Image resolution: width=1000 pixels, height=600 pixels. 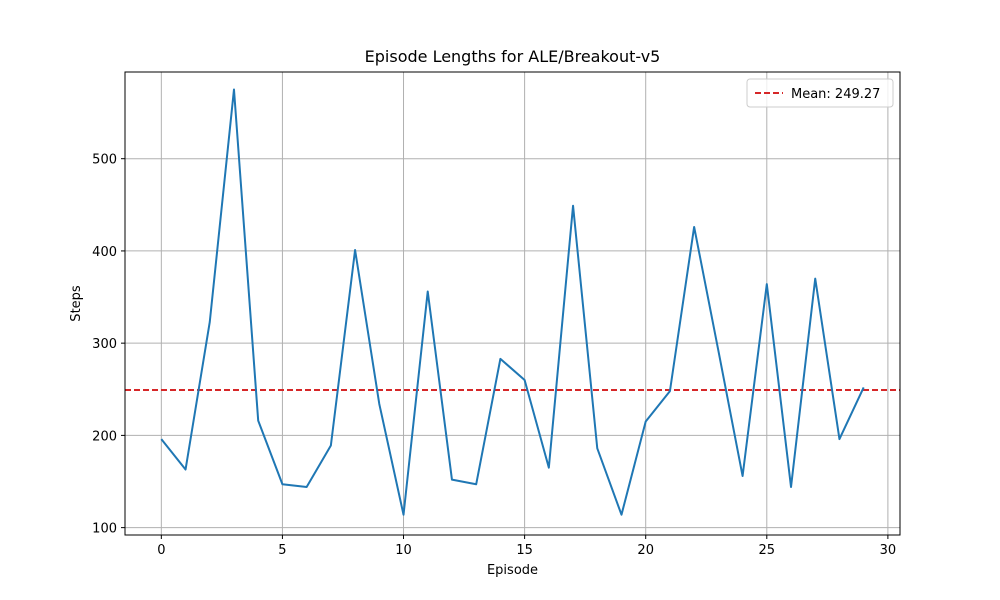 I want to click on x-tick-label: 0, so click(x=161, y=550).